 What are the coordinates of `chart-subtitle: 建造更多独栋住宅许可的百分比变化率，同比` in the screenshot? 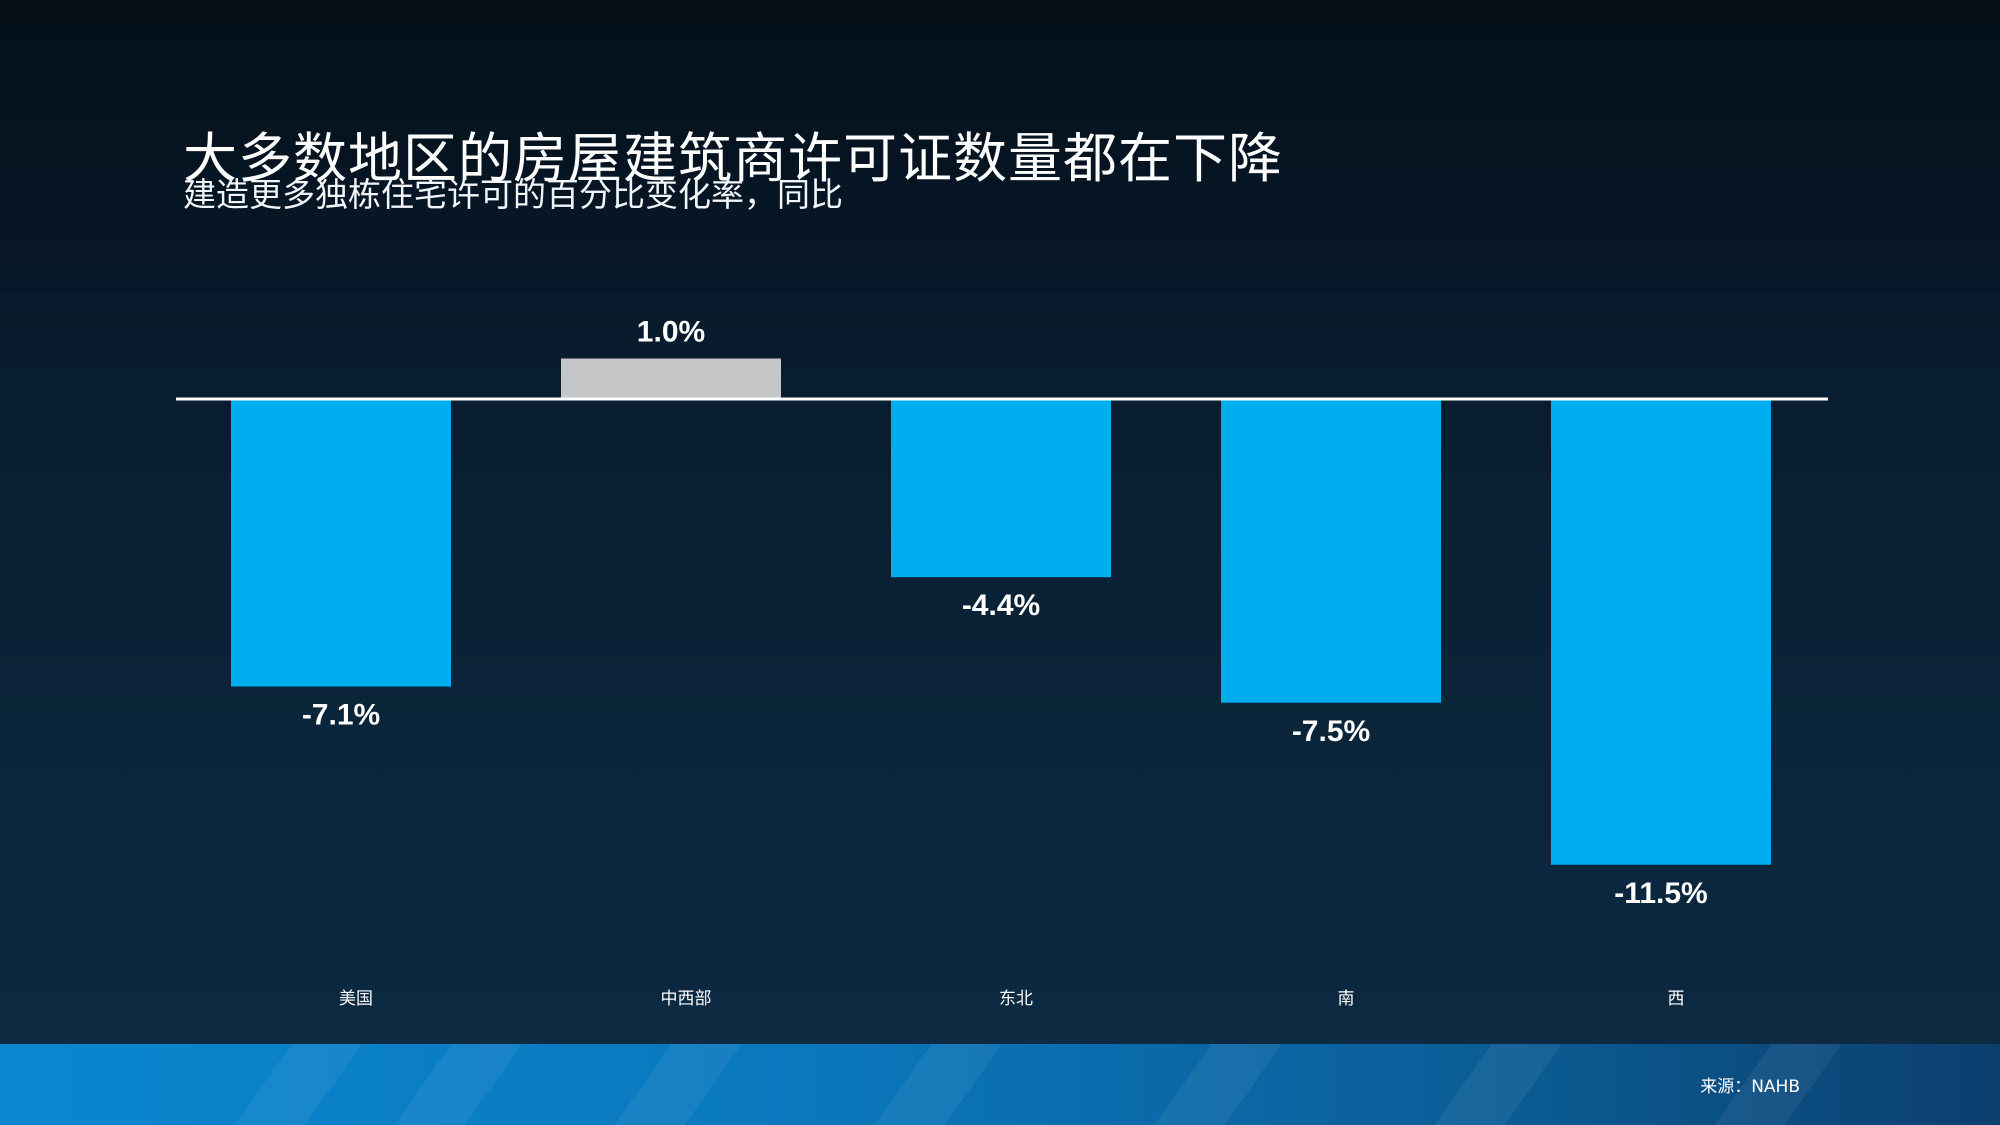 It's located at (513, 194).